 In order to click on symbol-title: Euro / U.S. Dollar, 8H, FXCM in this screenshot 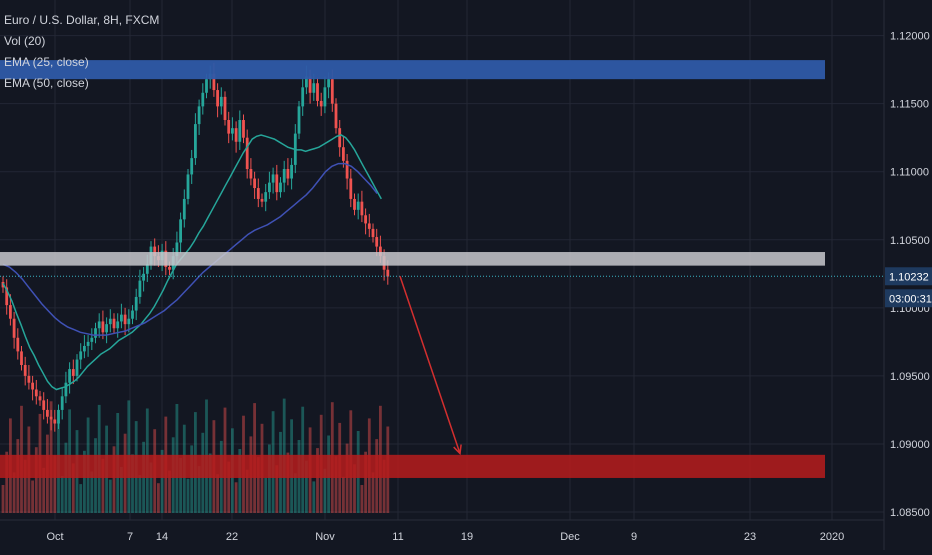, I will do `click(82, 20)`.